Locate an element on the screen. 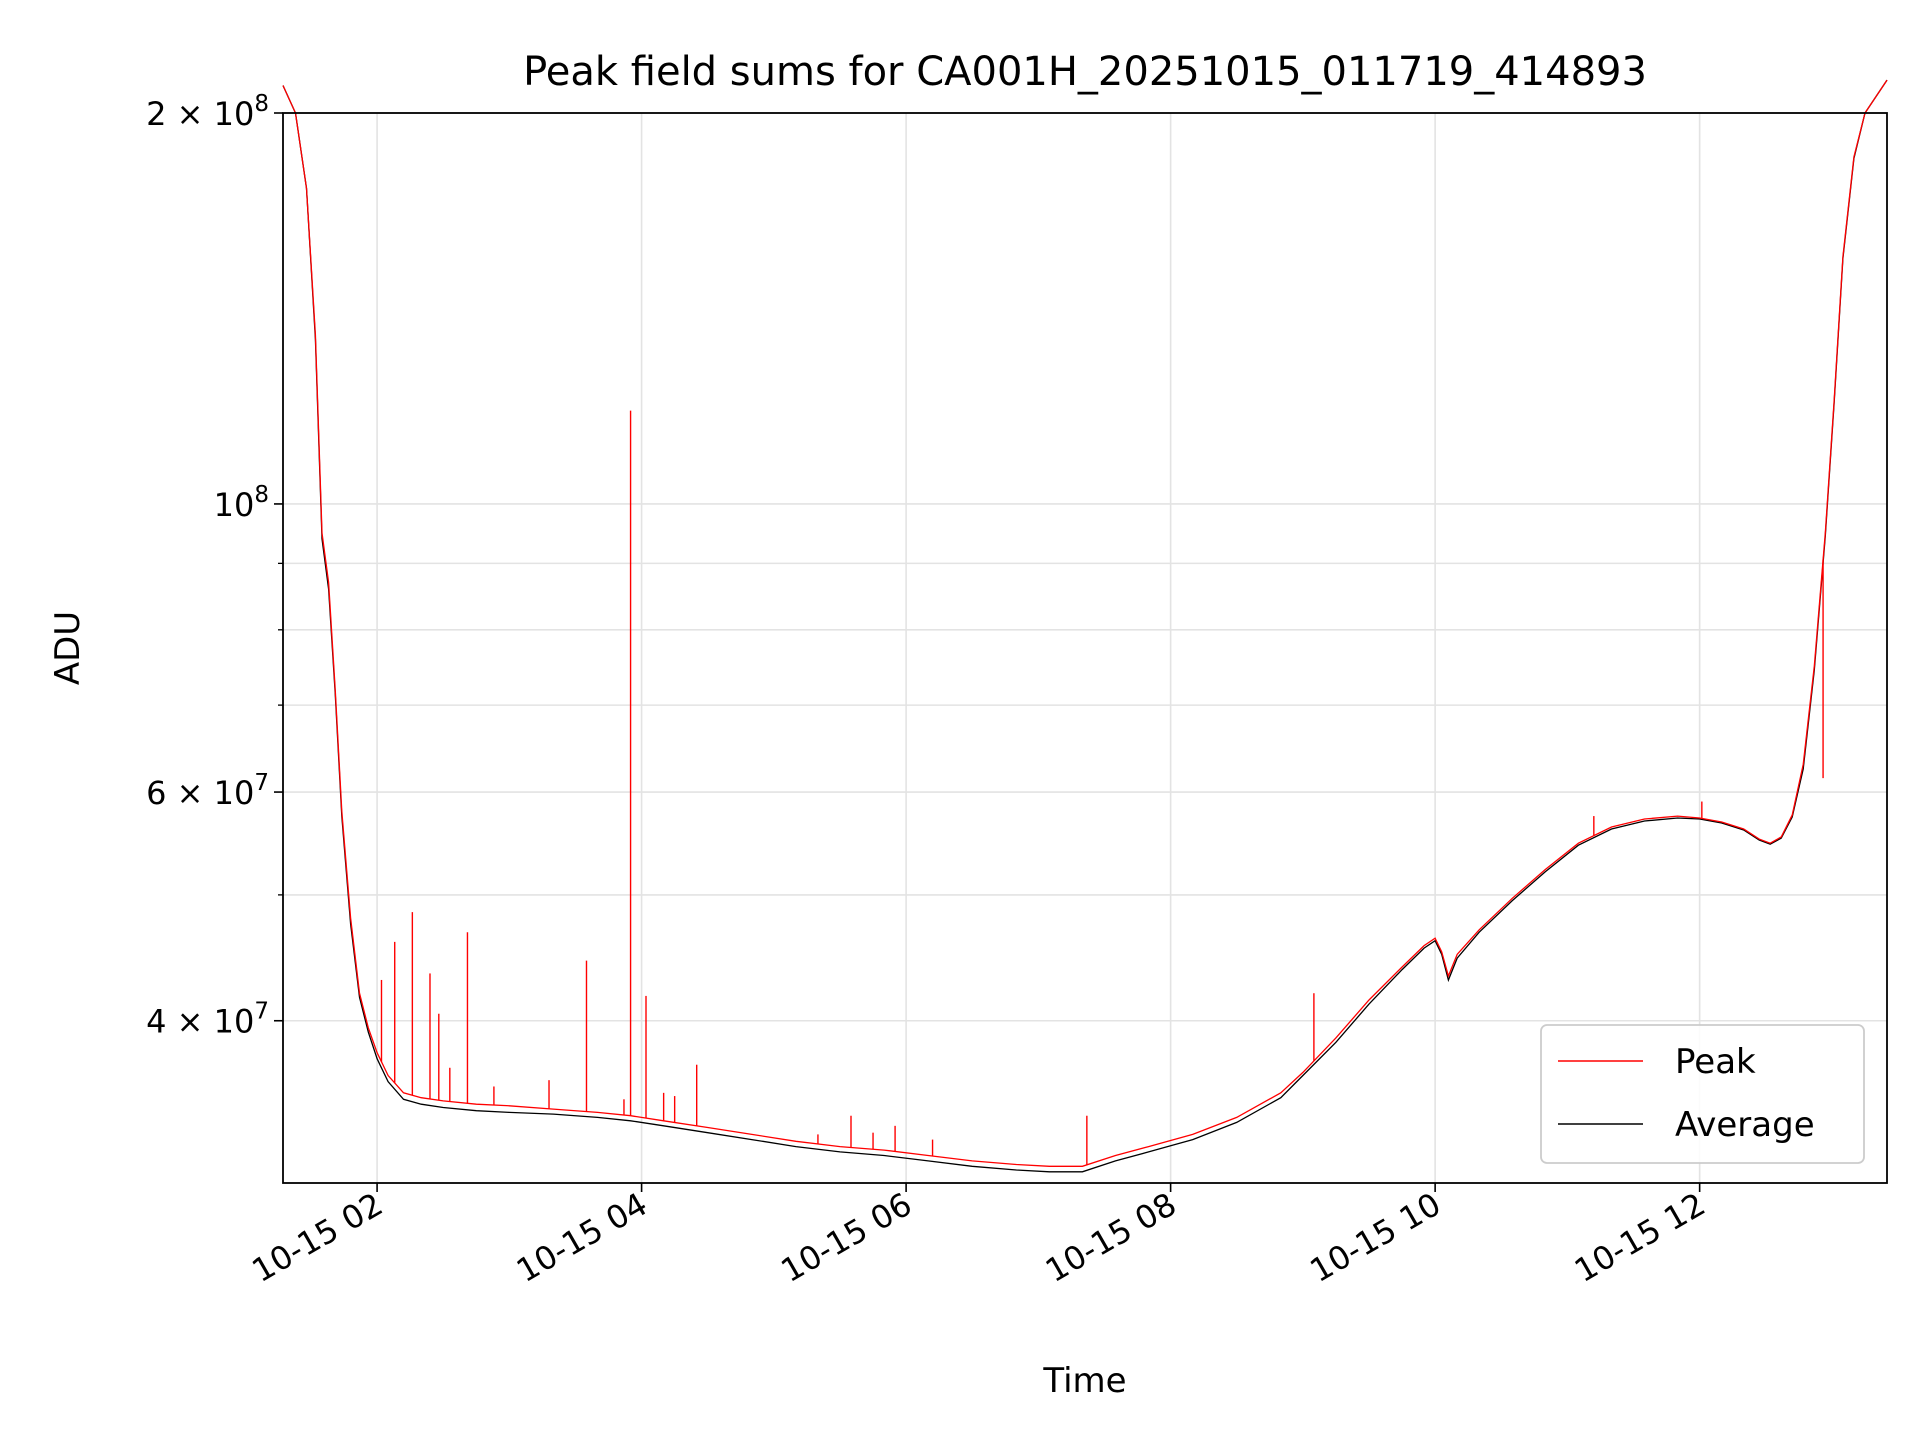 The image size is (1920, 1440). legend-box is located at coordinates (1702, 1094).